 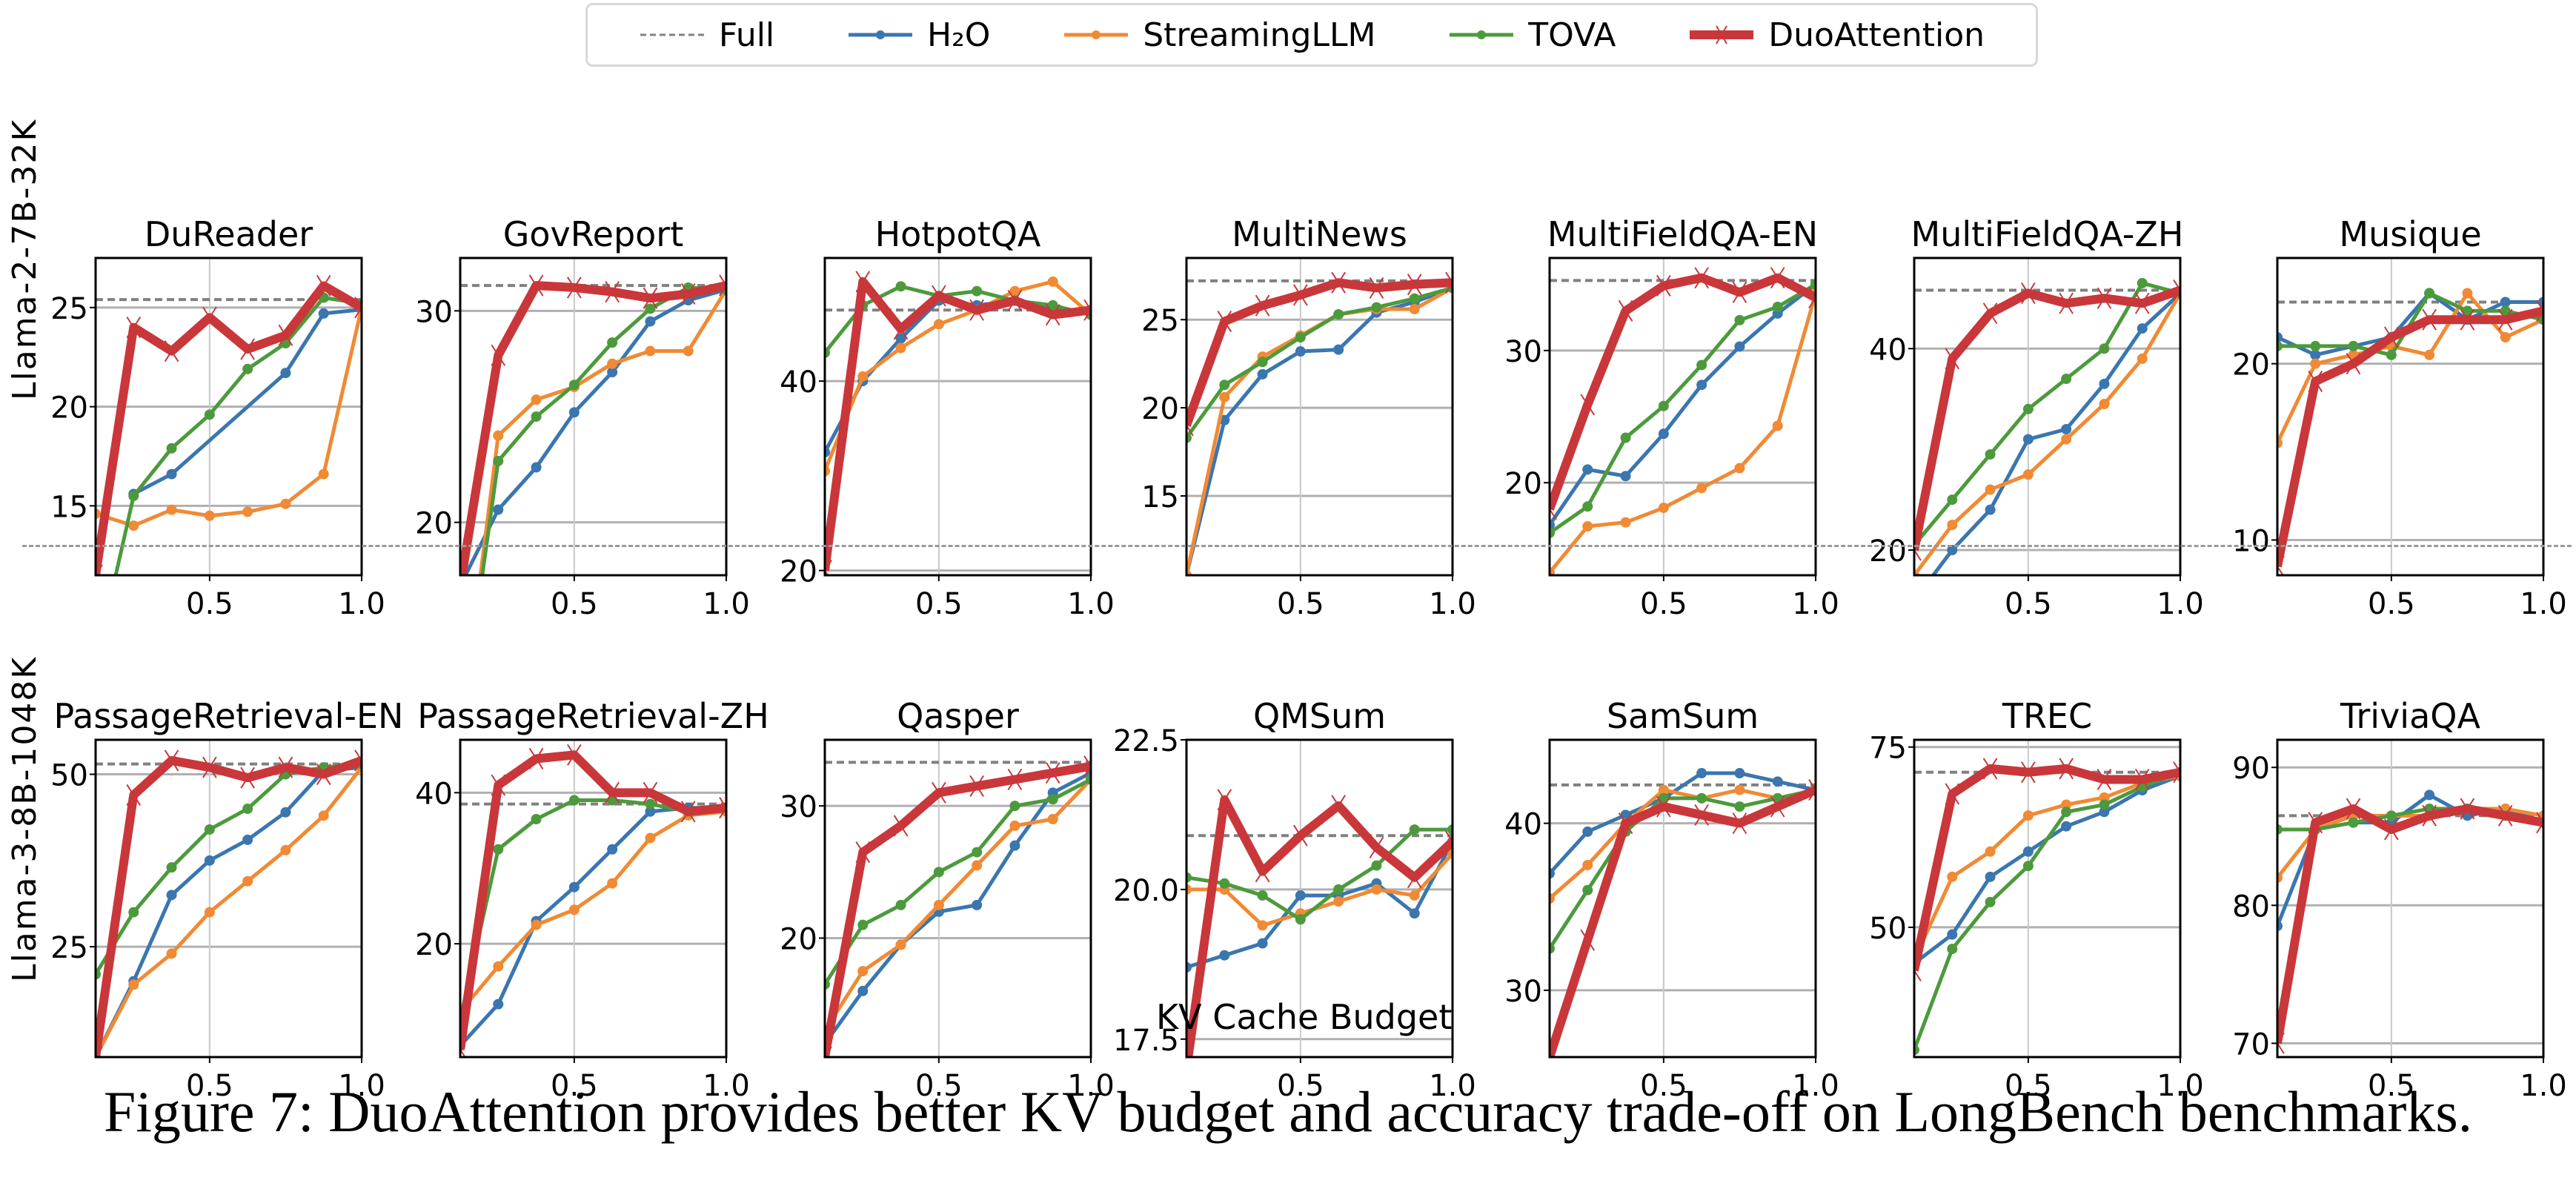 What do you see at coordinates (1146, 1041) in the screenshot?
I see `y-tick-label: 17.5` at bounding box center [1146, 1041].